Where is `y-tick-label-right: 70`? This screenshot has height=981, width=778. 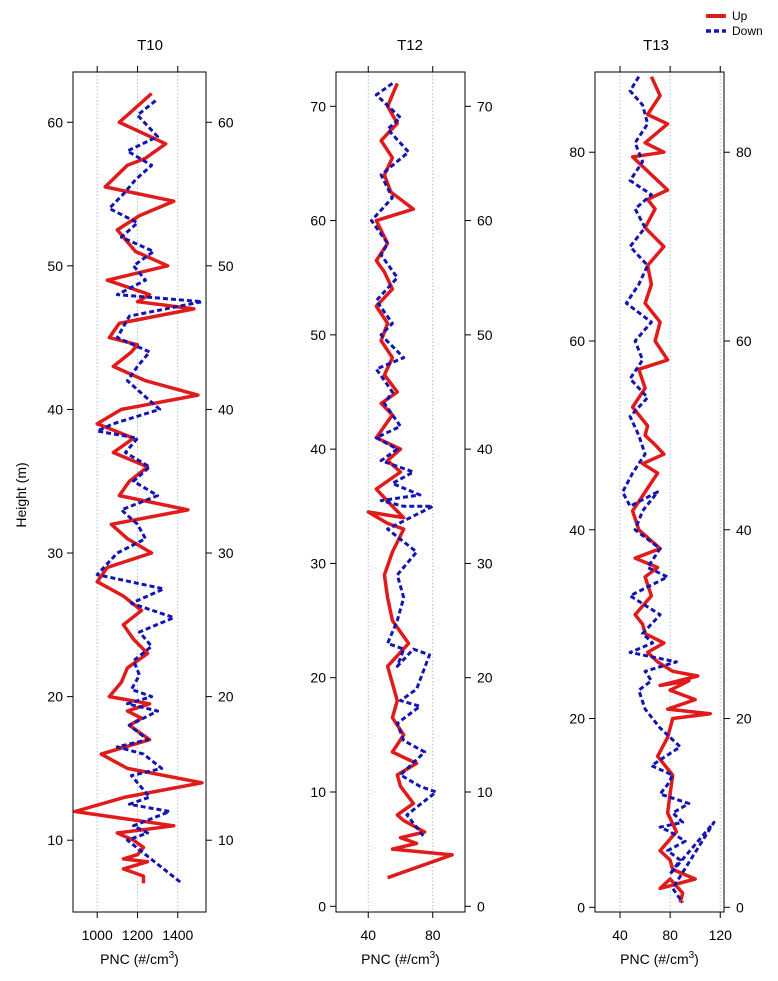 y-tick-label-right: 70 is located at coordinates (485, 106).